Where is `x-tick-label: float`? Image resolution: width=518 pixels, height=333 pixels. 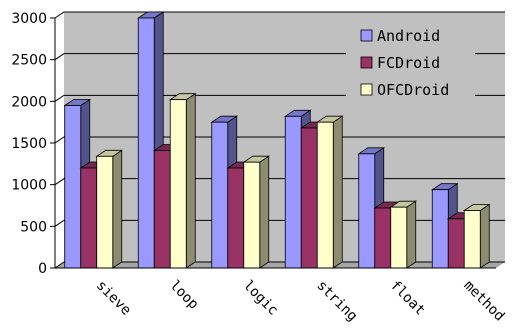 x-tick-label: float is located at coordinates (407, 298).